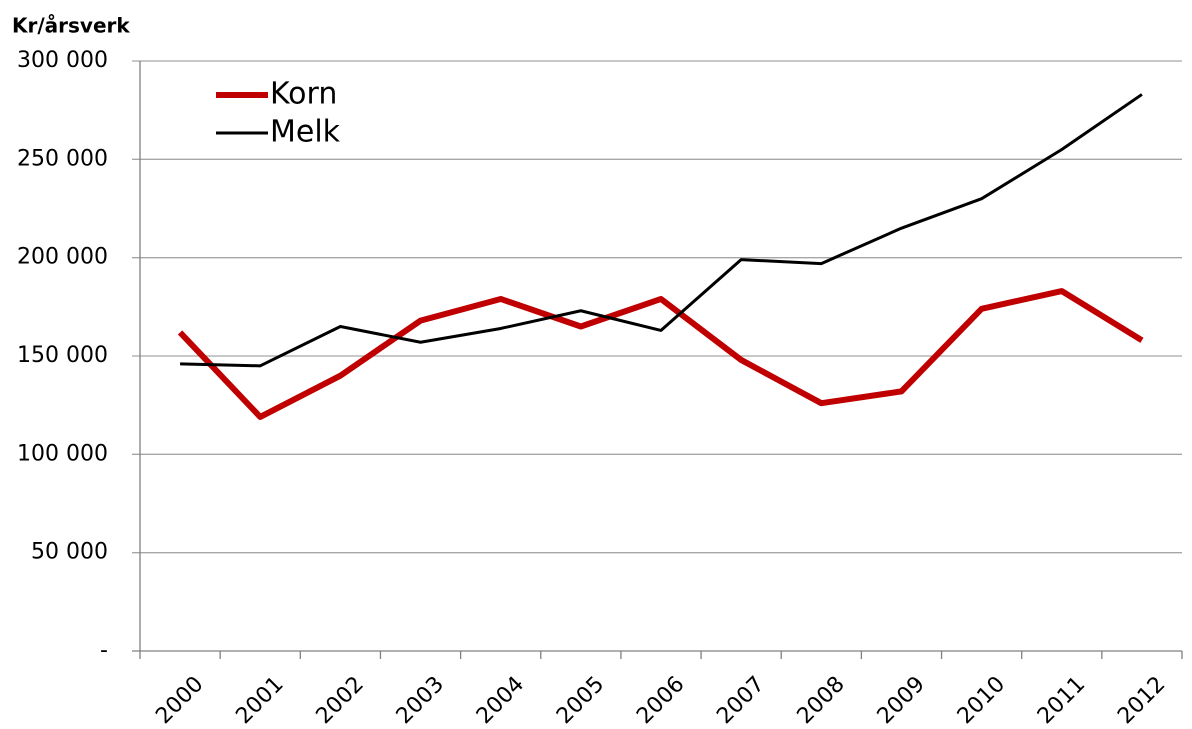 The image size is (1192, 729). Describe the element at coordinates (62, 257) in the screenshot. I see `y-tick-label: 200 000` at that location.